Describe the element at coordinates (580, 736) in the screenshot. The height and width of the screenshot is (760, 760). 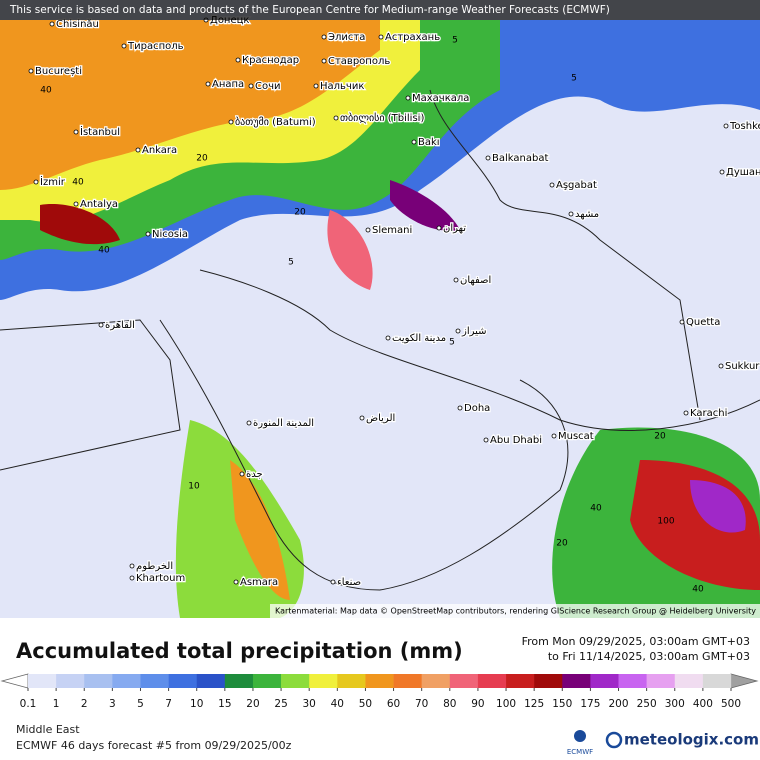
I see `ecmwf-logo-icon` at that location.